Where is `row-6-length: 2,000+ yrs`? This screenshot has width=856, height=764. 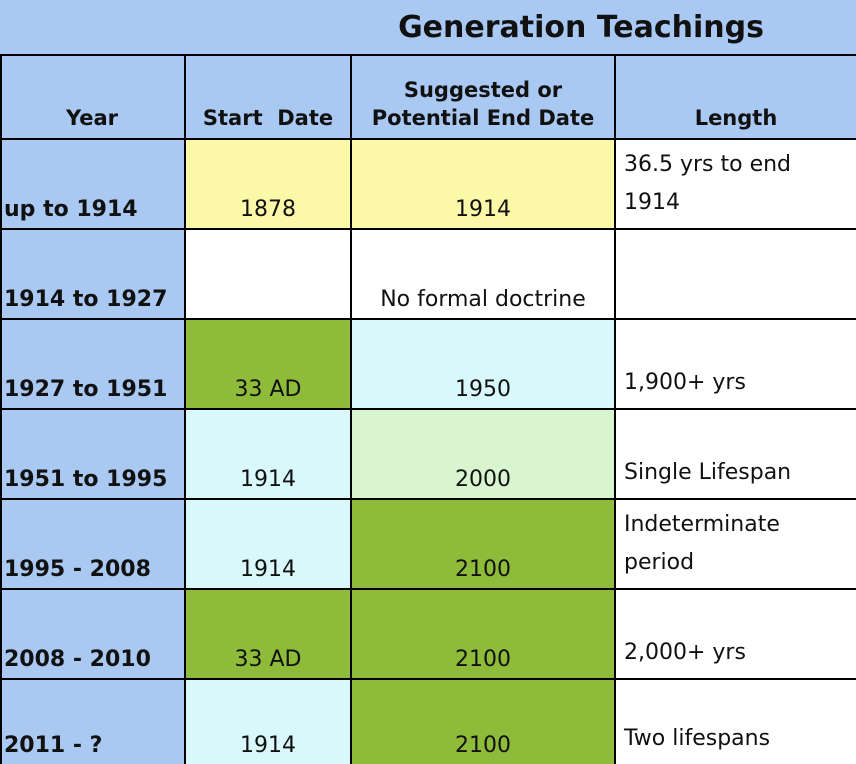
row-6-length: 2,000+ yrs is located at coordinates (736, 634).